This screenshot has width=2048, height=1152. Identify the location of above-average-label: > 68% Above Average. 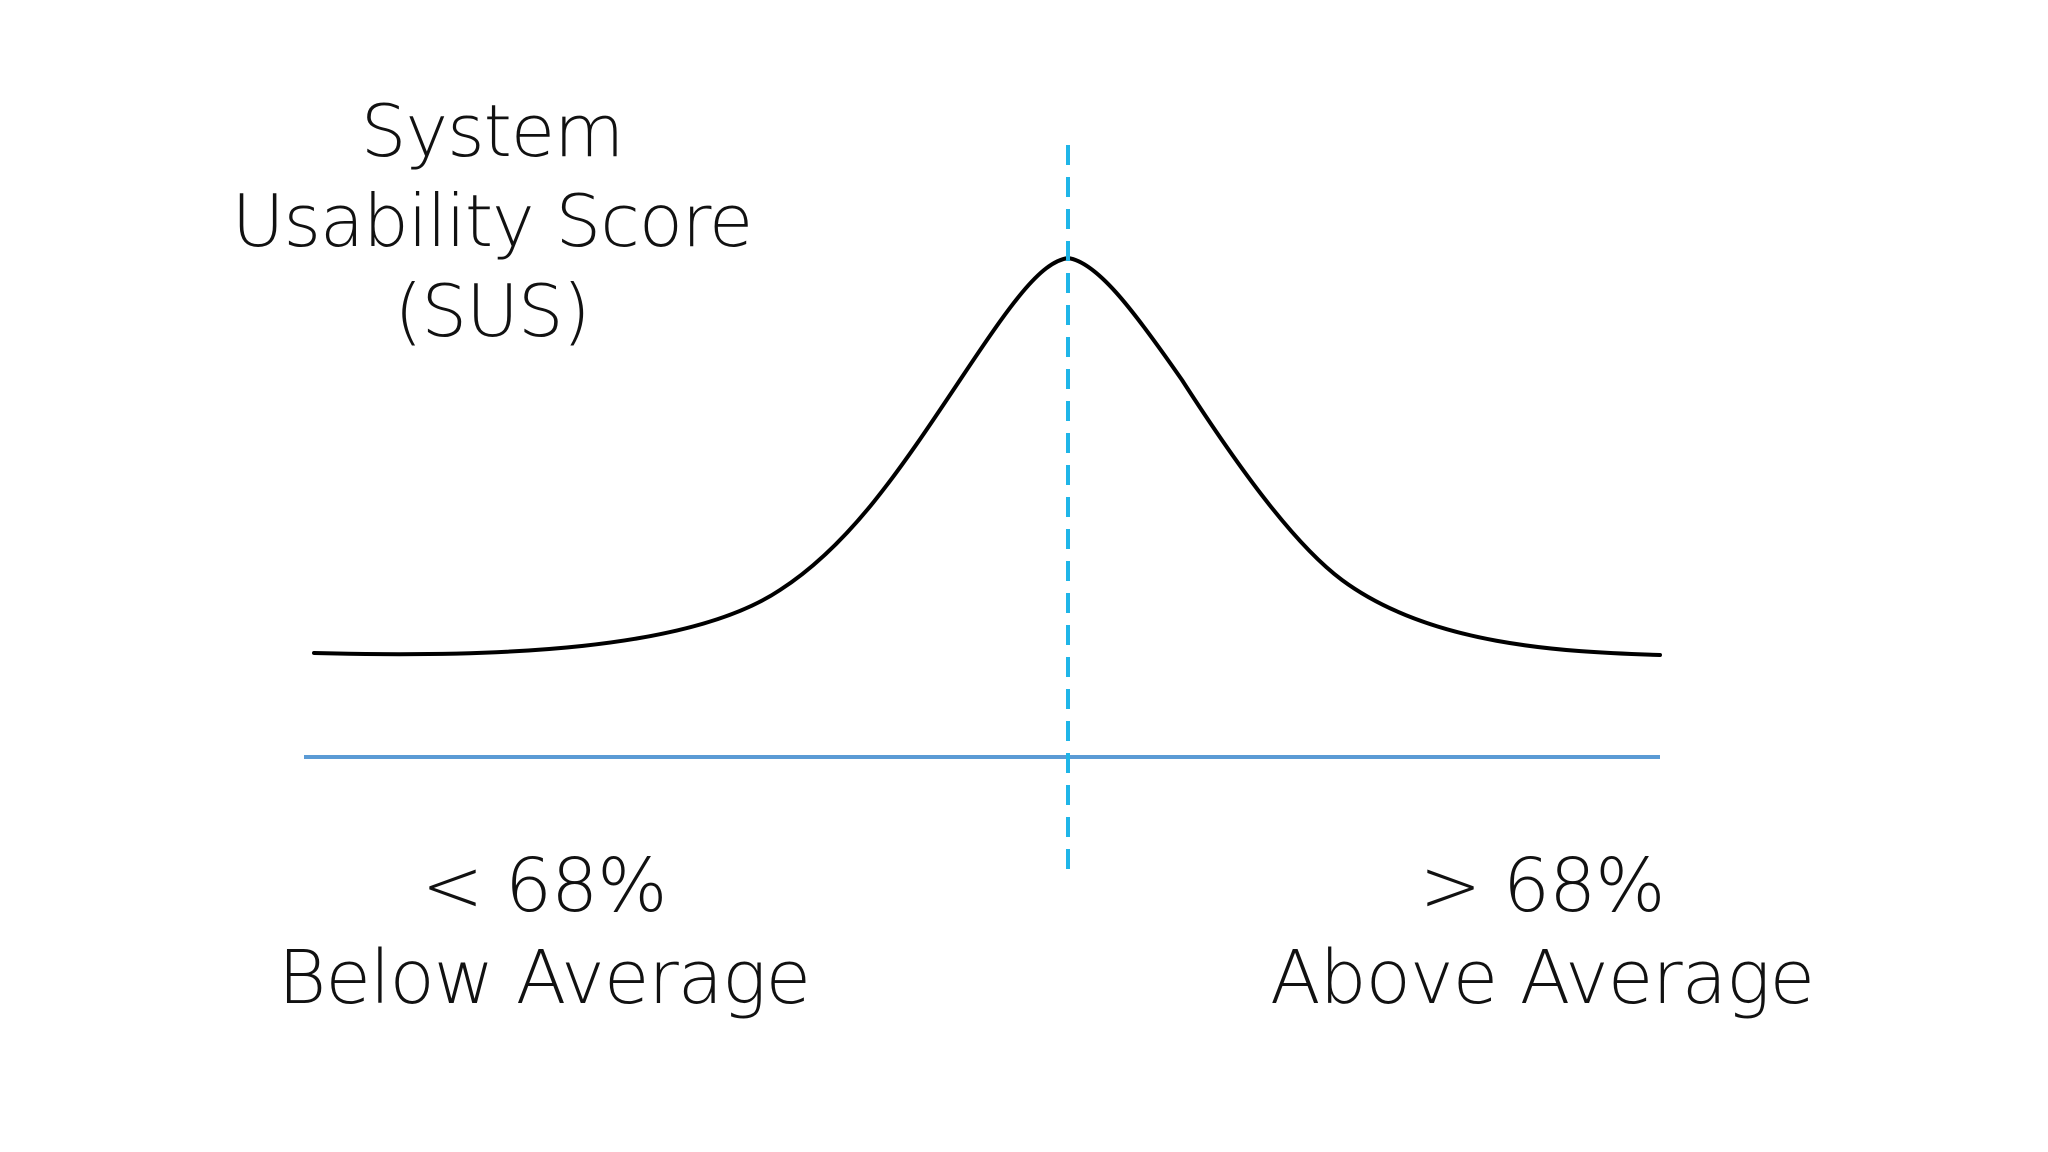
(1542, 932).